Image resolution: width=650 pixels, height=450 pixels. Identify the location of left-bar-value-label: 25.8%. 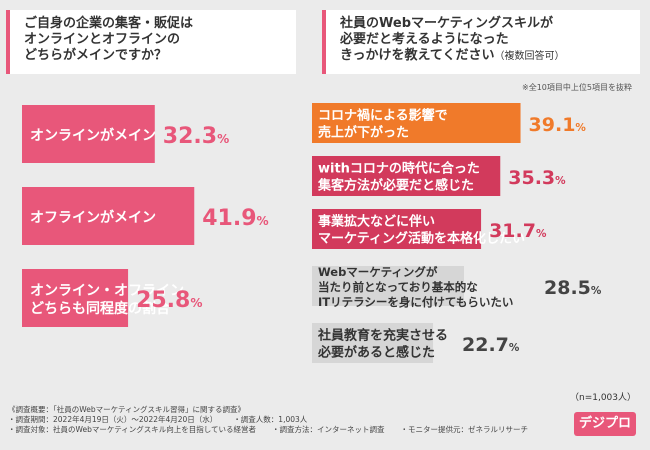
(169, 300).